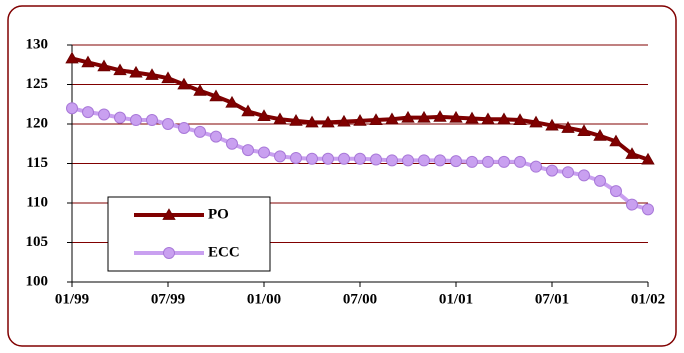 The image size is (684, 353). What do you see at coordinates (552, 299) in the screenshot?
I see `x-tick-label: 07/01` at bounding box center [552, 299].